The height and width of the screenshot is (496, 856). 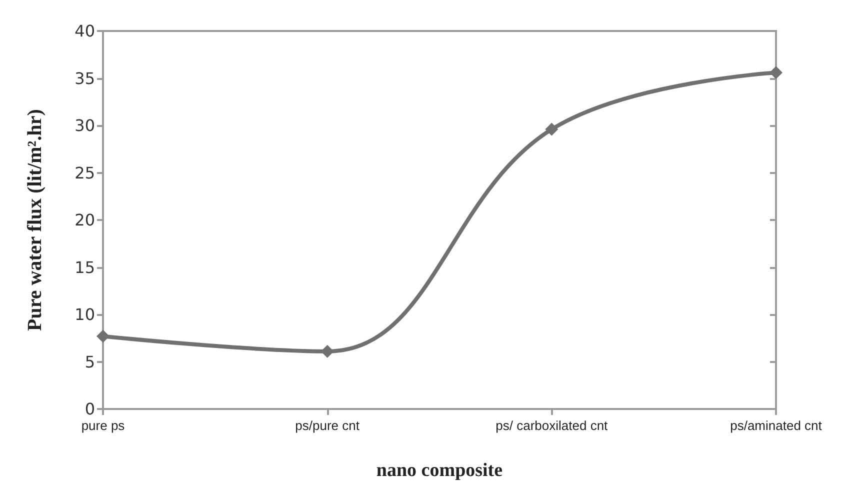 What do you see at coordinates (84, 78) in the screenshot?
I see `y-tick-label: 35` at bounding box center [84, 78].